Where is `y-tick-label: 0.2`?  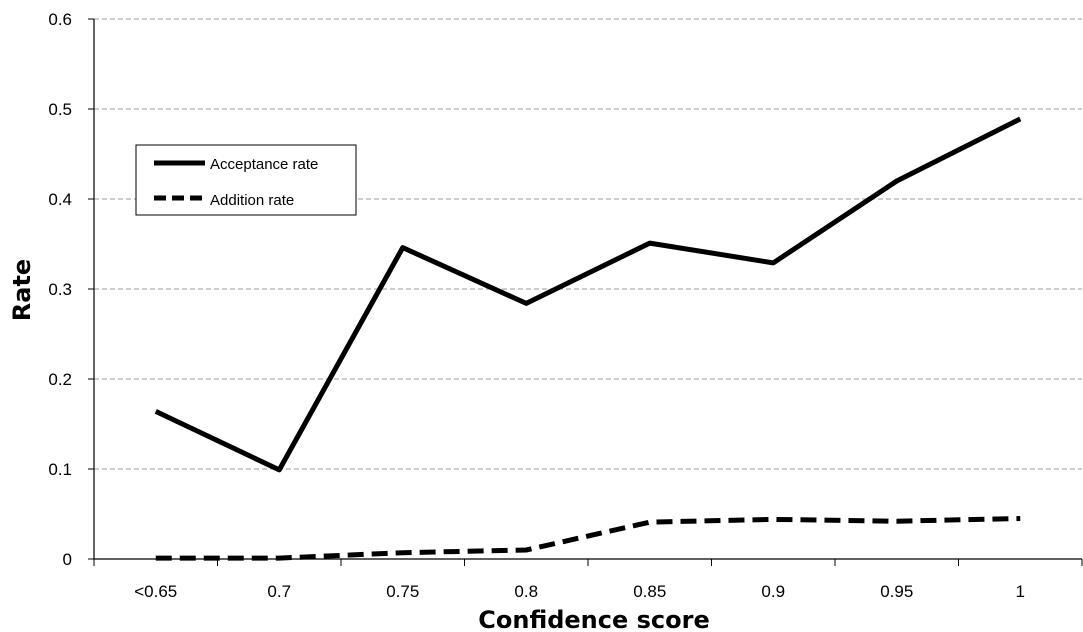 y-tick-label: 0.2 is located at coordinates (60, 379).